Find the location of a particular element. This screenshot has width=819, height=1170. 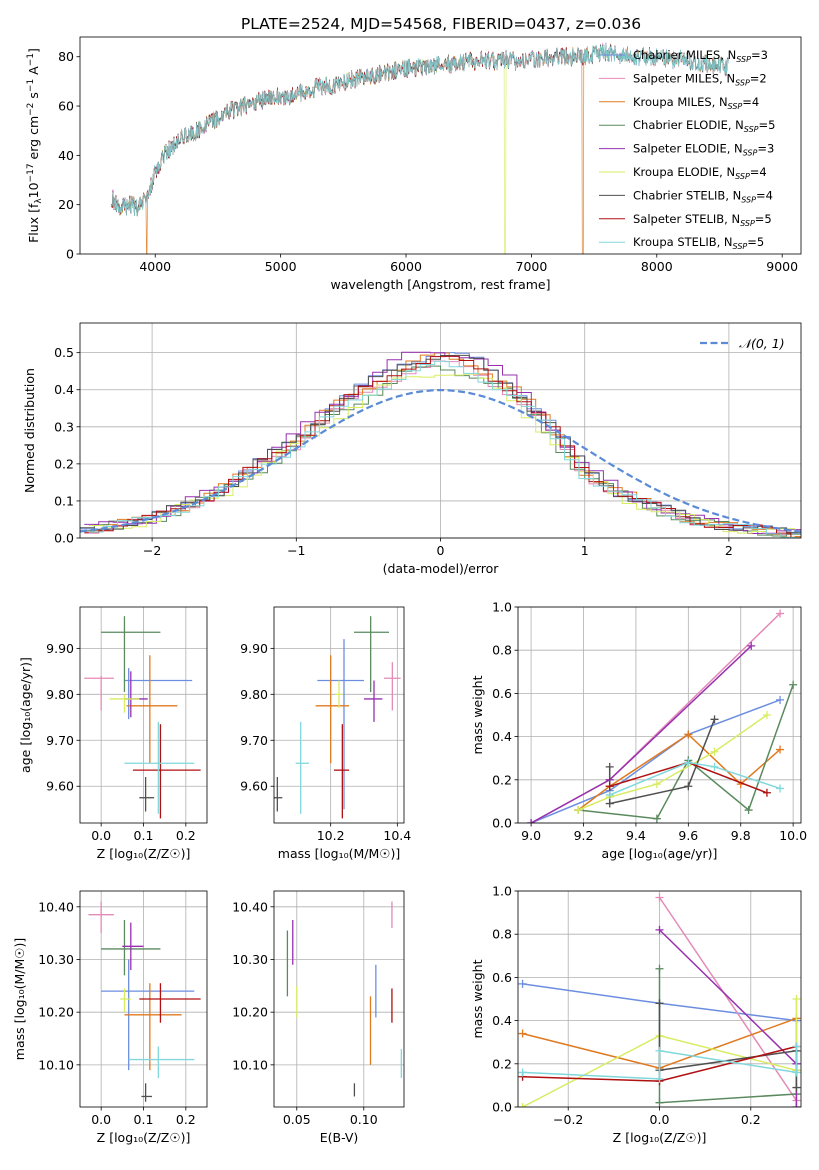

spectrum-ytick-label: 40 is located at coordinates (66, 155).